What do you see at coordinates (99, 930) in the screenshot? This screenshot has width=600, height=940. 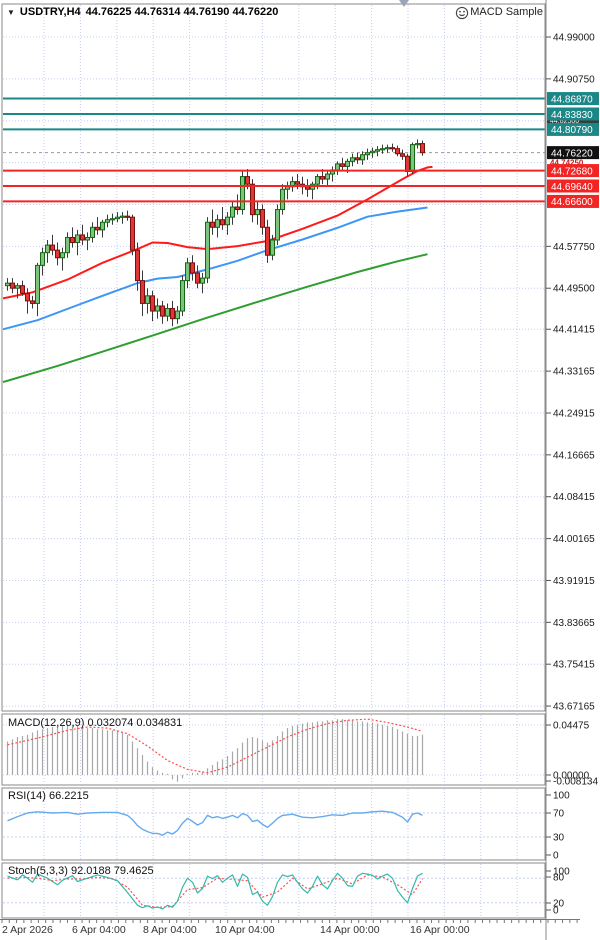 I see `time-tick-label: 6 Apr 04:00` at bounding box center [99, 930].